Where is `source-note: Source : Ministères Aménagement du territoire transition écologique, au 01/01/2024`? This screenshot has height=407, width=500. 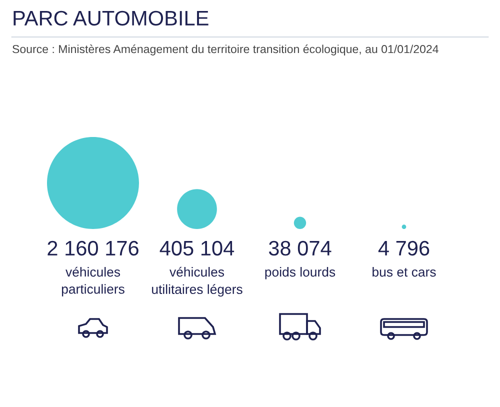 source-note: Source : Ministères Aménagement du territoire transition écologique, au 01/01/2024 is located at coordinates (225, 50).